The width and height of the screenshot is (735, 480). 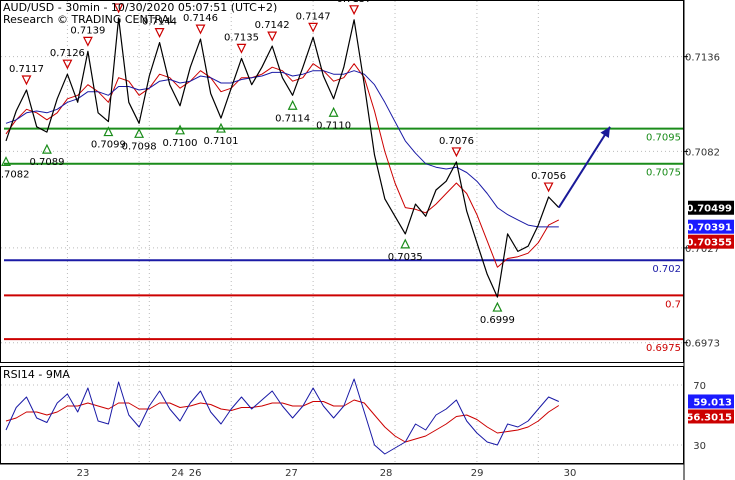 I want to click on date-label: 23, so click(x=83, y=473).